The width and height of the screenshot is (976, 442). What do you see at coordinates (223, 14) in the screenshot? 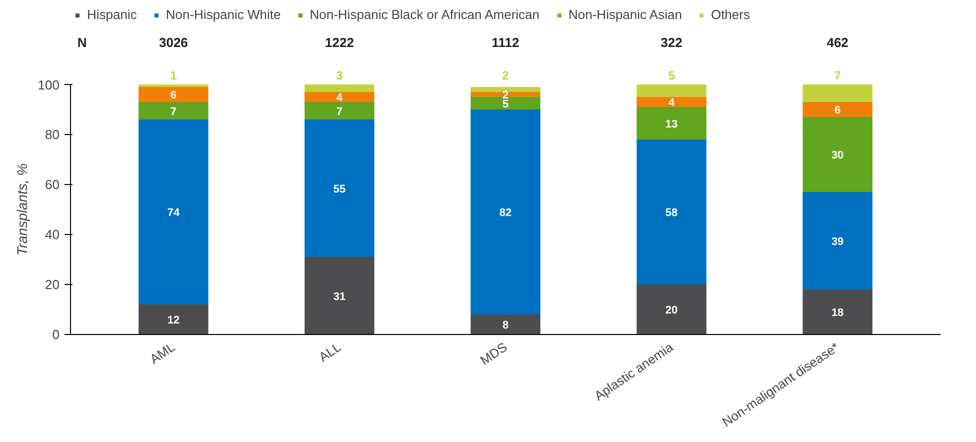
I see `legend-label: Non-Hispanic White` at bounding box center [223, 14].